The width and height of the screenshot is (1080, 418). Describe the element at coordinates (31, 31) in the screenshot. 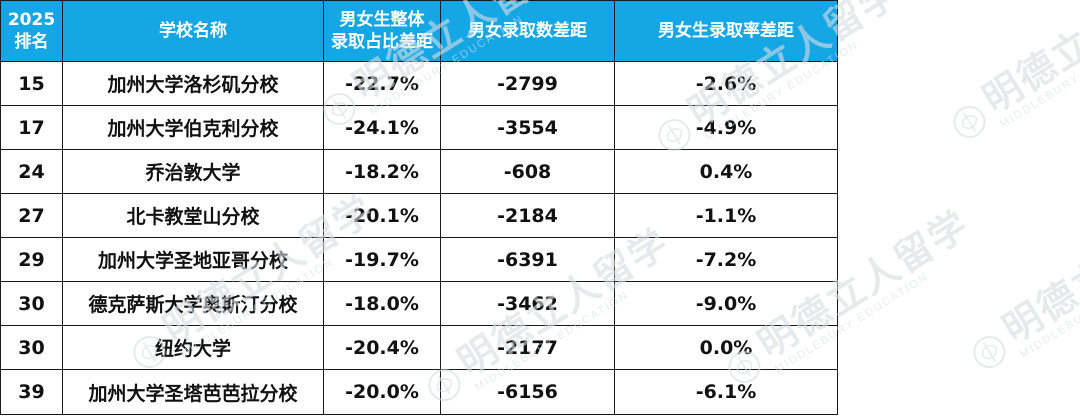

I see `rank-header: 2025 排名` at that location.